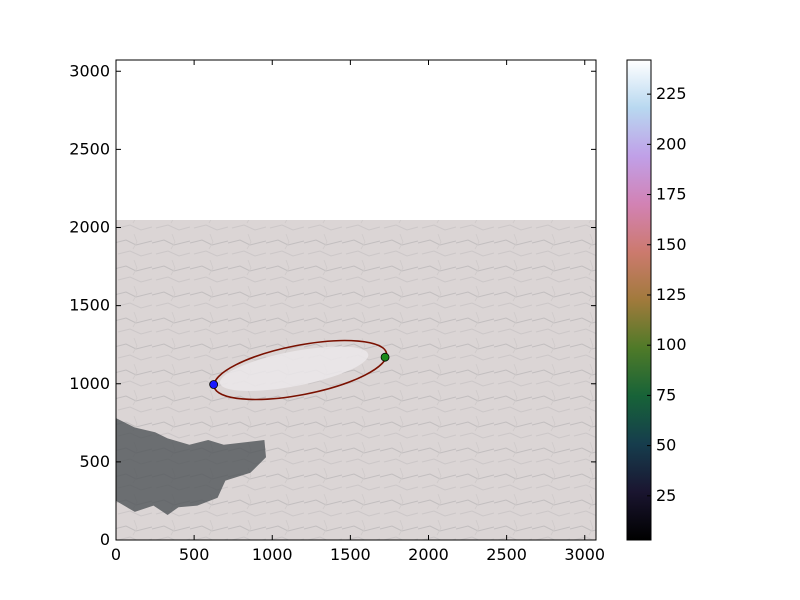 The width and height of the screenshot is (800, 600). I want to click on y-tick-label: 1000, so click(89, 383).